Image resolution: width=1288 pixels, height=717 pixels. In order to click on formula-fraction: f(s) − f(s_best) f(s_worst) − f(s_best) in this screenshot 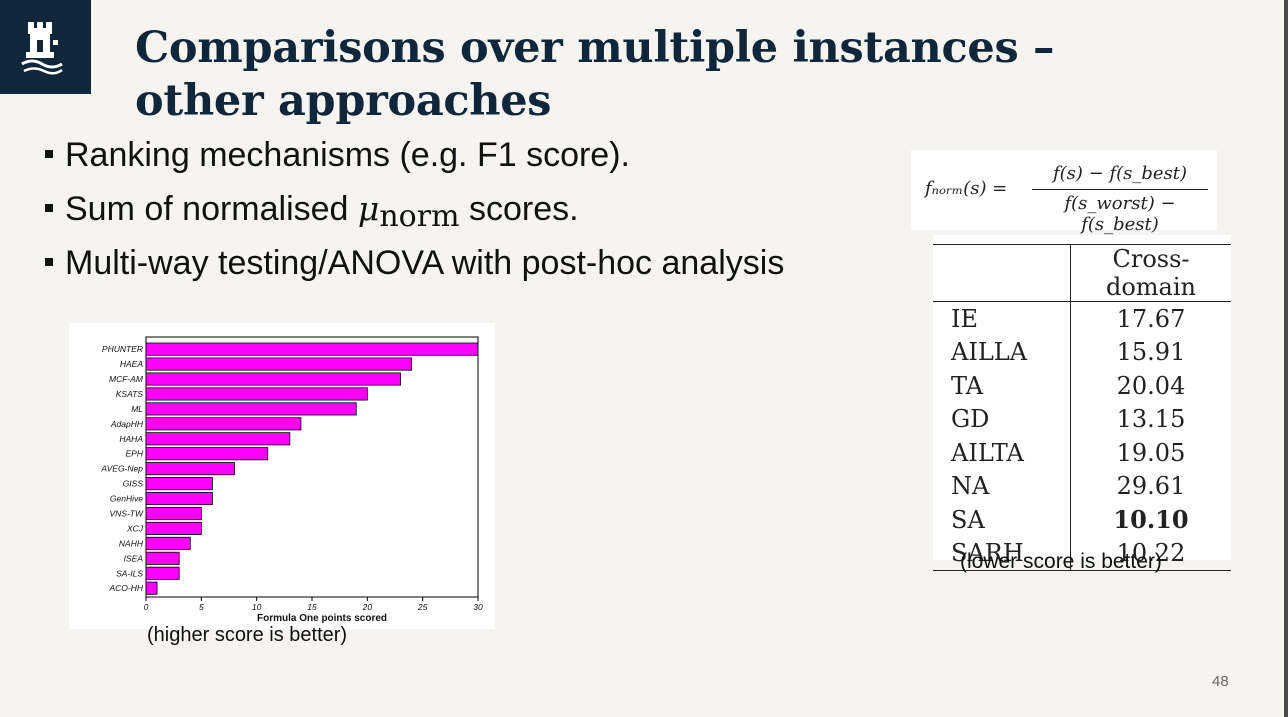, I will do `click(1120, 199)`.